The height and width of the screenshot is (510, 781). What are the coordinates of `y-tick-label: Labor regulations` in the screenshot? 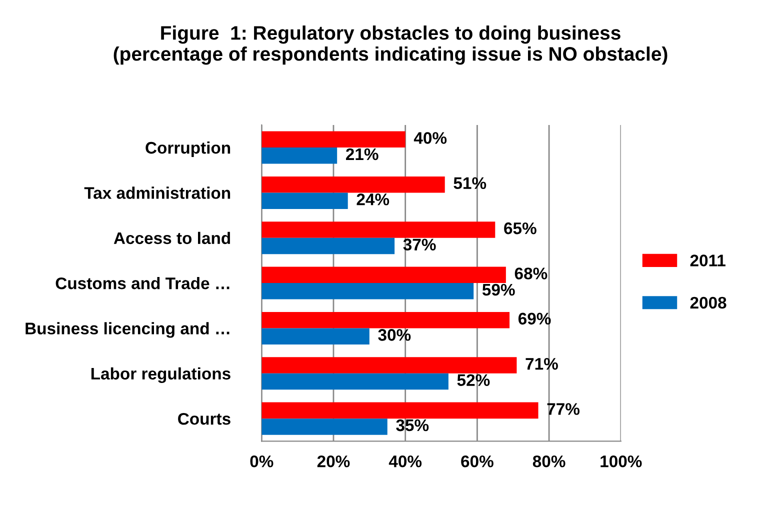 It's located at (160, 375).